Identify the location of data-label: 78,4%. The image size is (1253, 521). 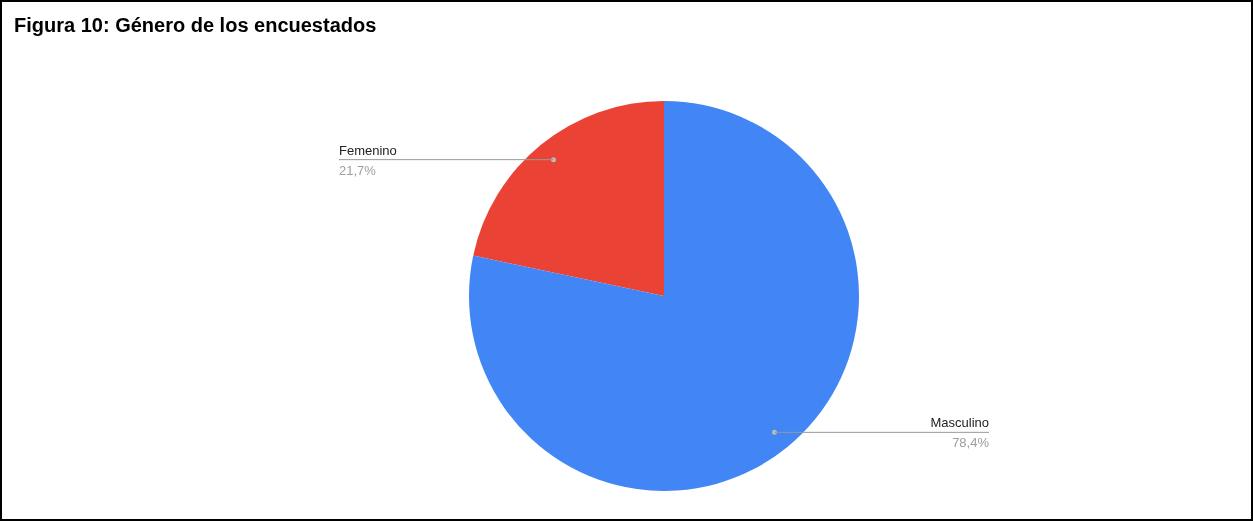
(971, 443).